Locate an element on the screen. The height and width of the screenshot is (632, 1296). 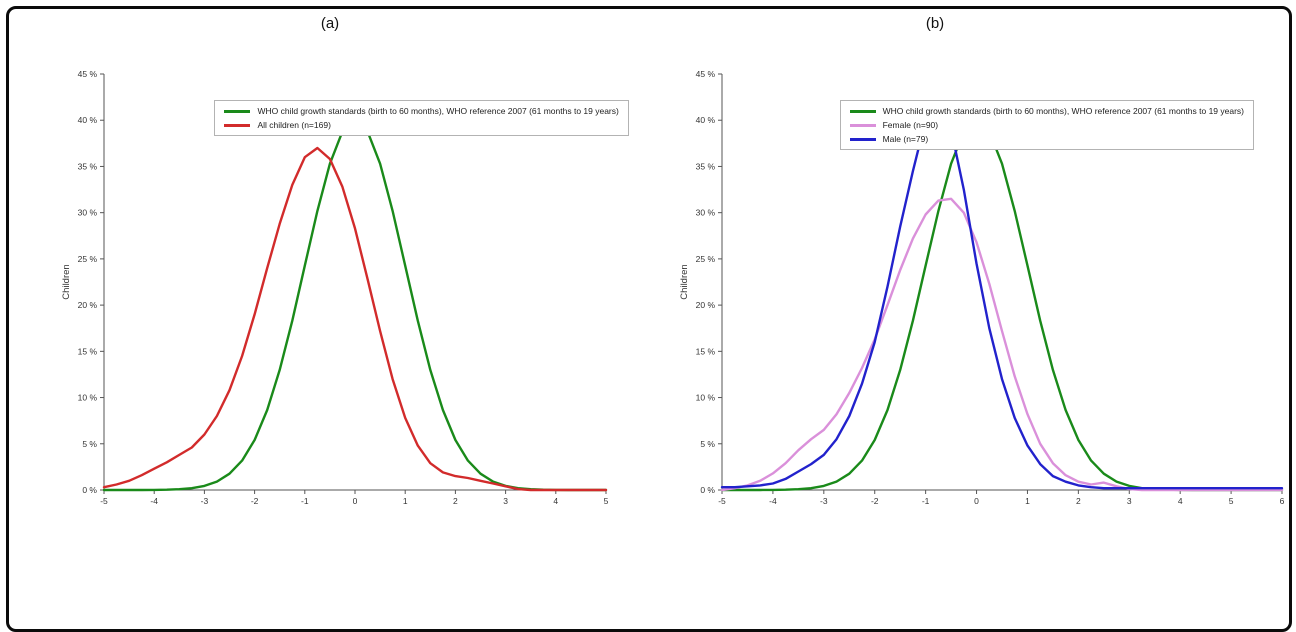
legend-item: Male (n=79) is located at coordinates (1046, 139).